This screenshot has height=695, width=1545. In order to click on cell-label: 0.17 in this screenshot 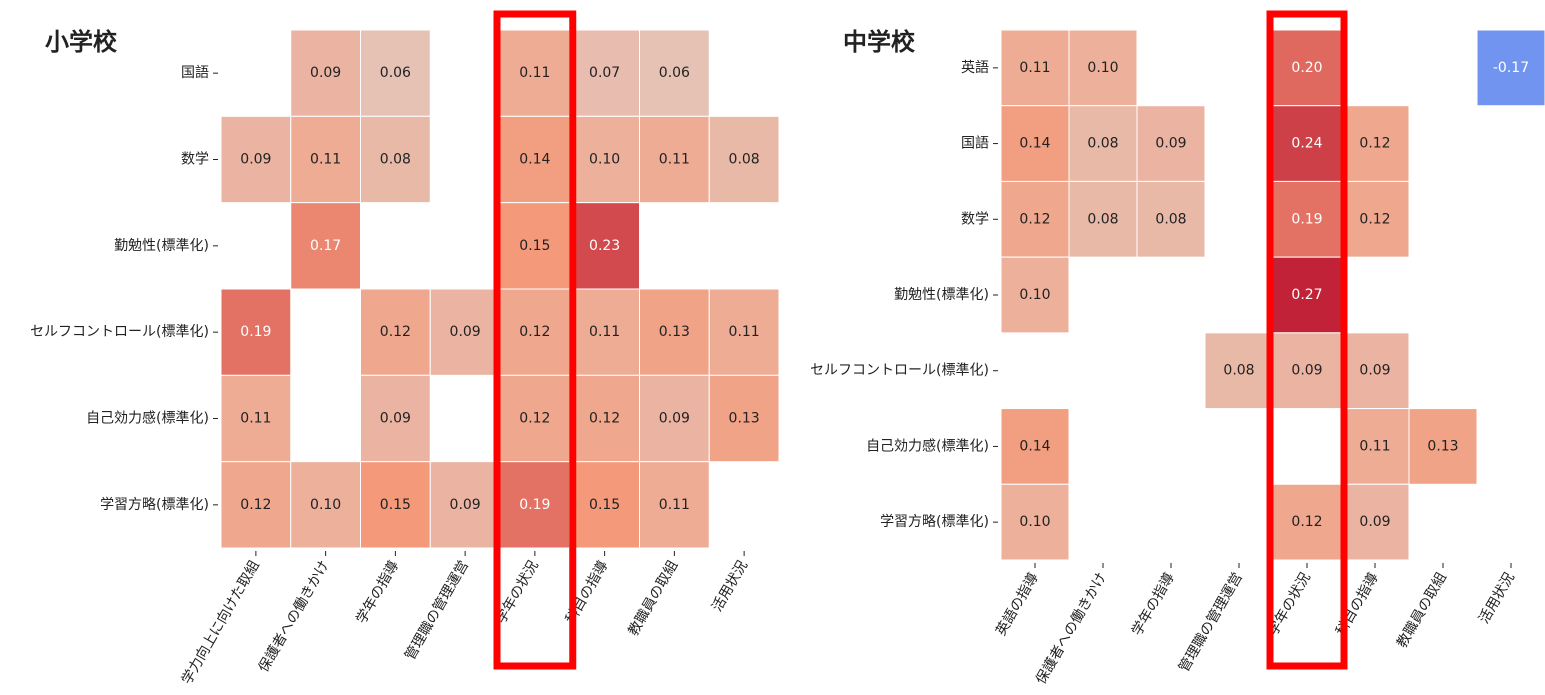, I will do `click(325, 246)`.